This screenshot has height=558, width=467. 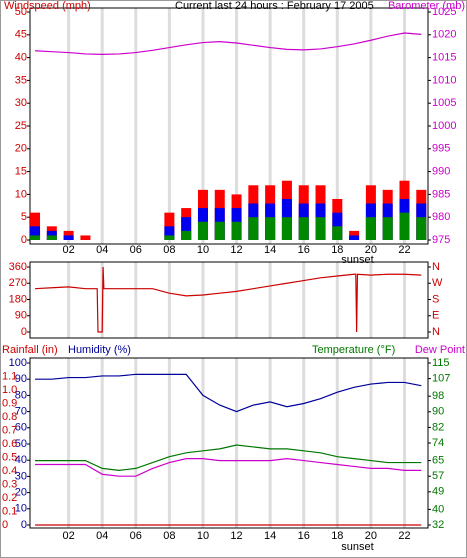 I want to click on y2ticks-label: 1010, so click(x=444, y=80).